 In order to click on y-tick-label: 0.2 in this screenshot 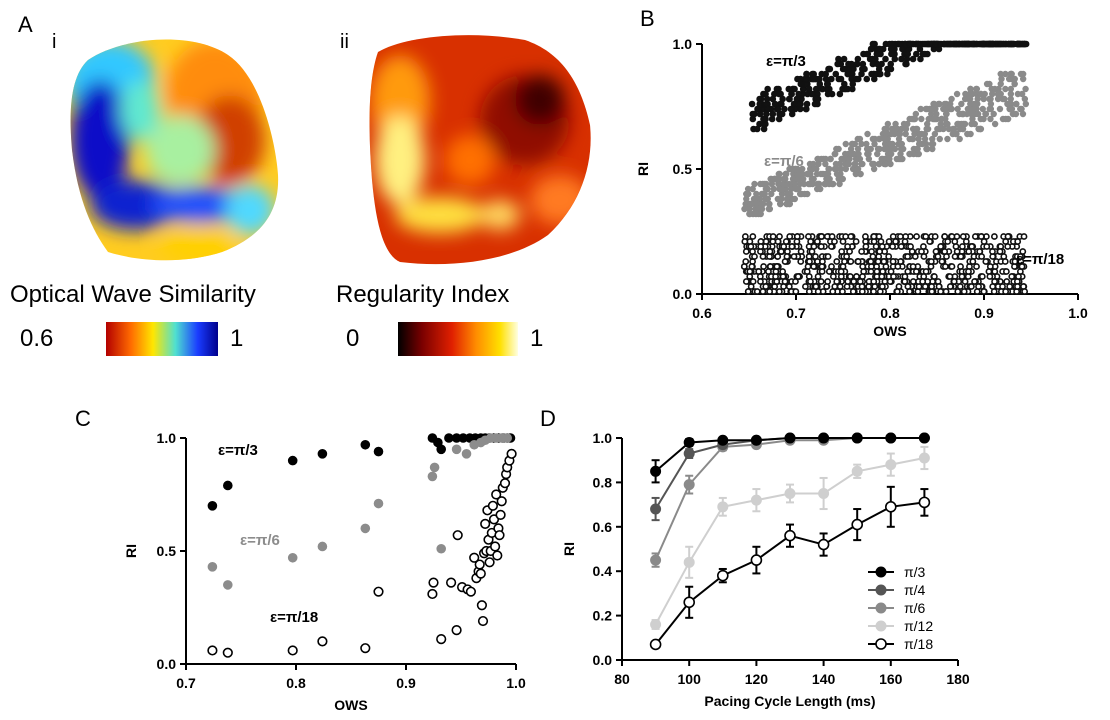, I will do `click(603, 616)`.